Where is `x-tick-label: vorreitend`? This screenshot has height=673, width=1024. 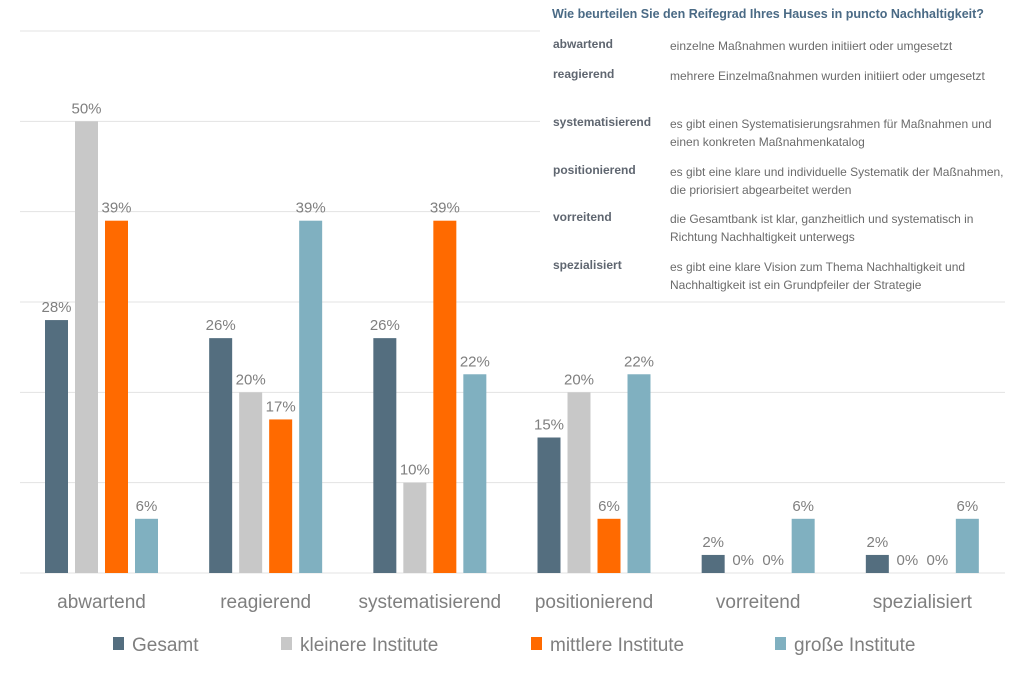
x-tick-label: vorreitend is located at coordinates (758, 602).